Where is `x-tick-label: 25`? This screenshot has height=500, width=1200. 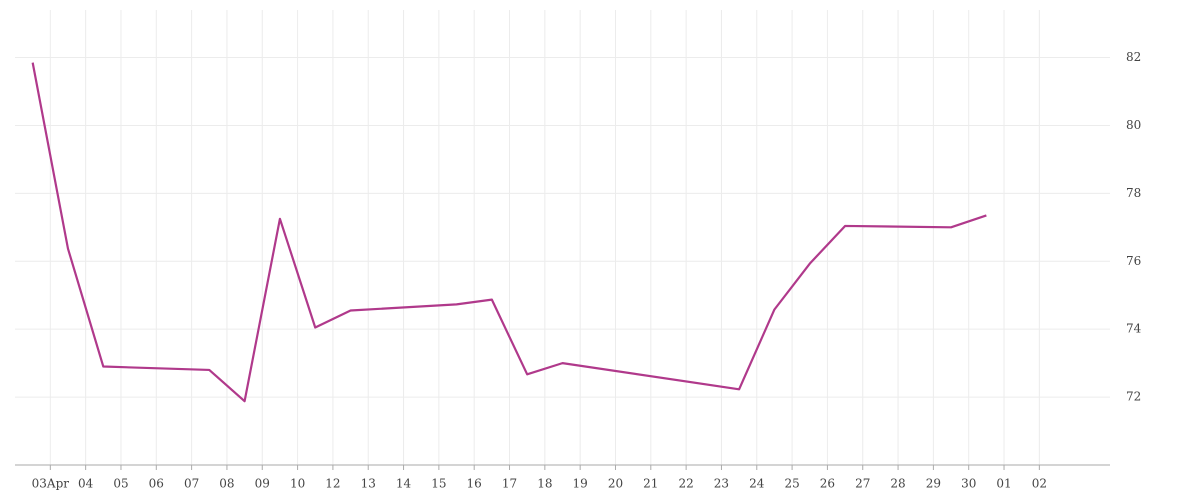
x-tick-label: 25 is located at coordinates (791, 484).